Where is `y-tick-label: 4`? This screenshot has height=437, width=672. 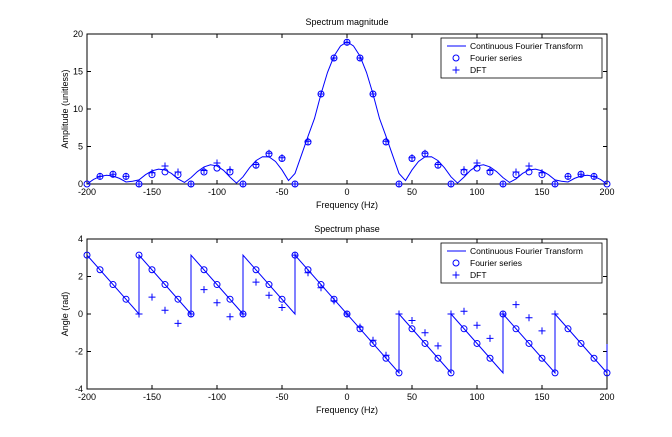
y-tick-label: 4 is located at coordinates (80, 239).